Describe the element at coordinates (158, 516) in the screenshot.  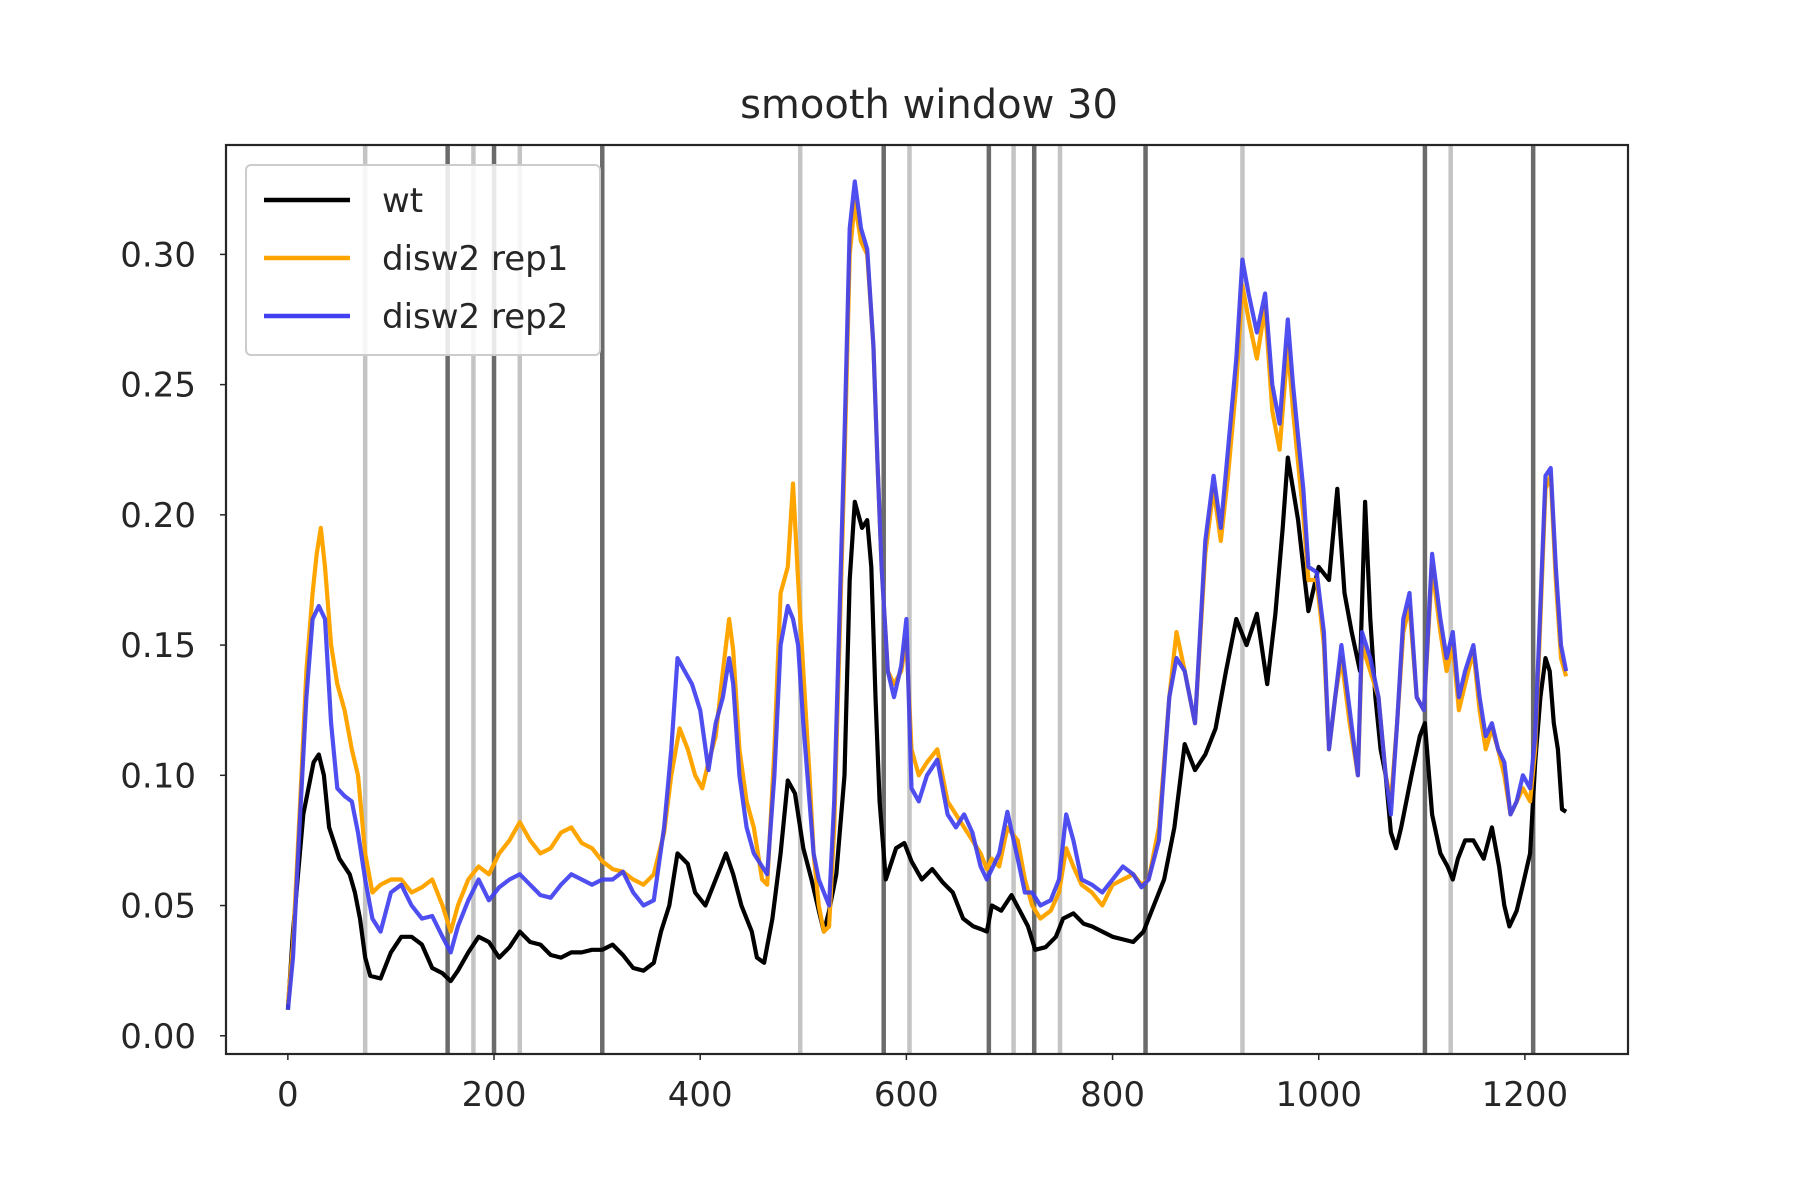
I see `y-tick-label-4: 0.20` at that location.